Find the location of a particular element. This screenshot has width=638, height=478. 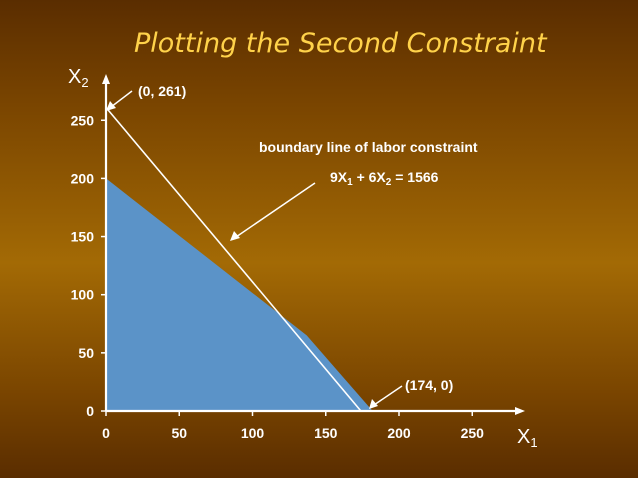

y-tick-label: 50 is located at coordinates (86, 353).